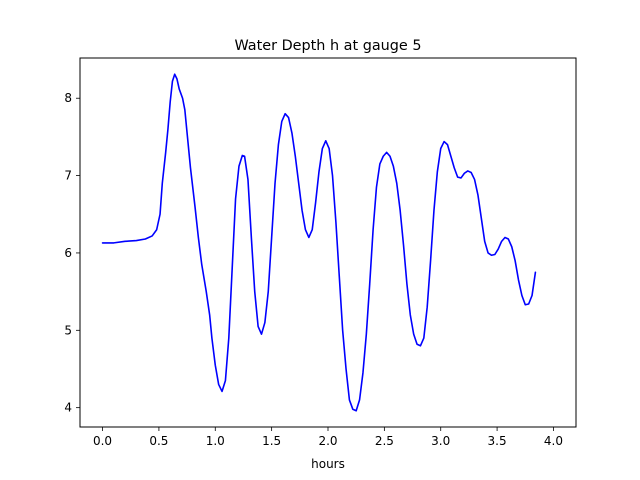  What do you see at coordinates (384, 441) in the screenshot?
I see `x-tick-label: 2.5` at bounding box center [384, 441].